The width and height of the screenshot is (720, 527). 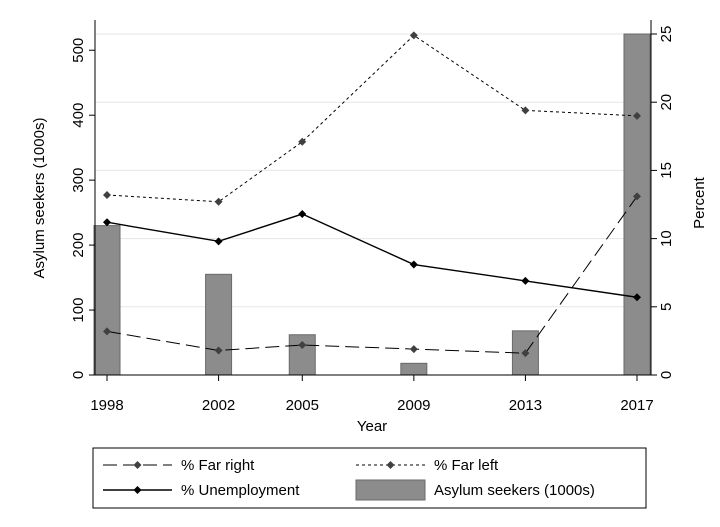 What do you see at coordinates (39, 198) in the screenshot?
I see `left-axis-label: Asylum seekers (1000s)` at bounding box center [39, 198].